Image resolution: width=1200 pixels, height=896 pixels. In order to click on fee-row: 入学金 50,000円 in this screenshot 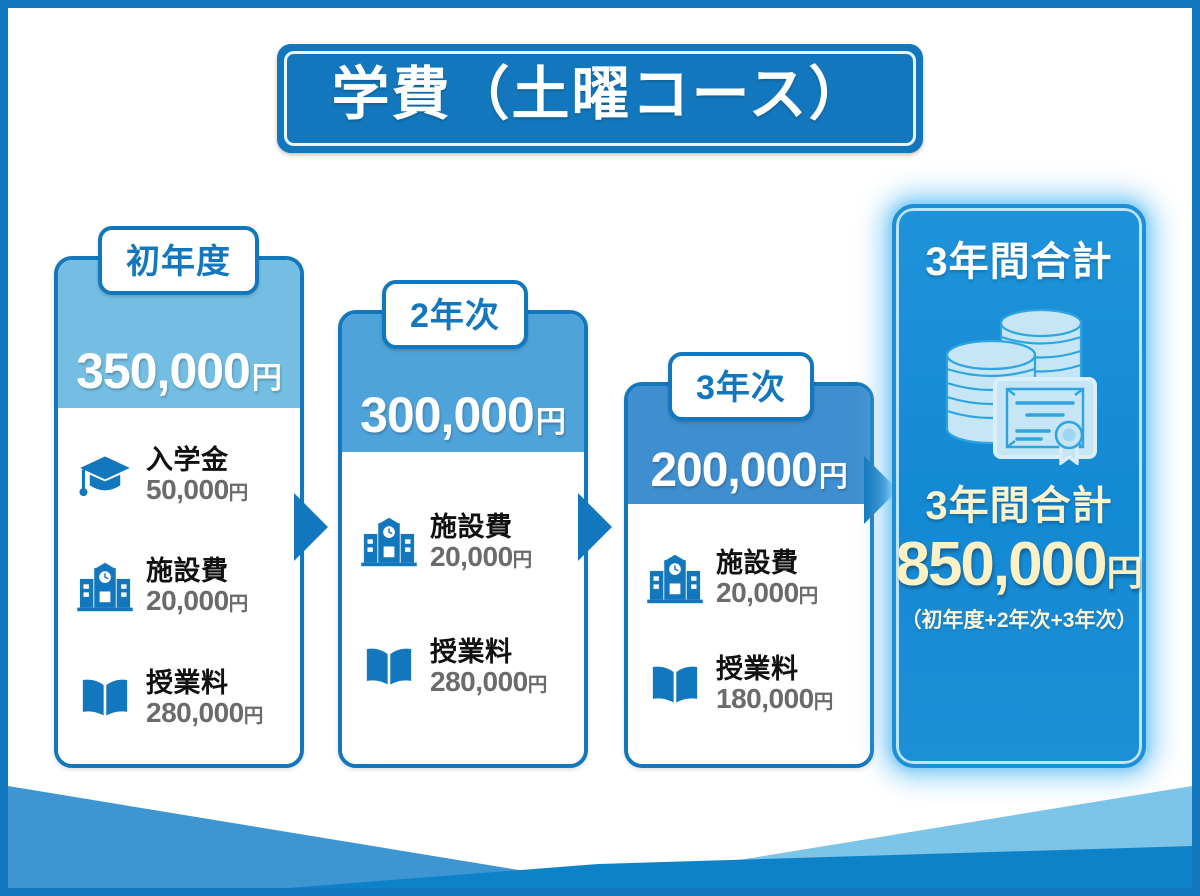, I will do `click(179, 475)`.